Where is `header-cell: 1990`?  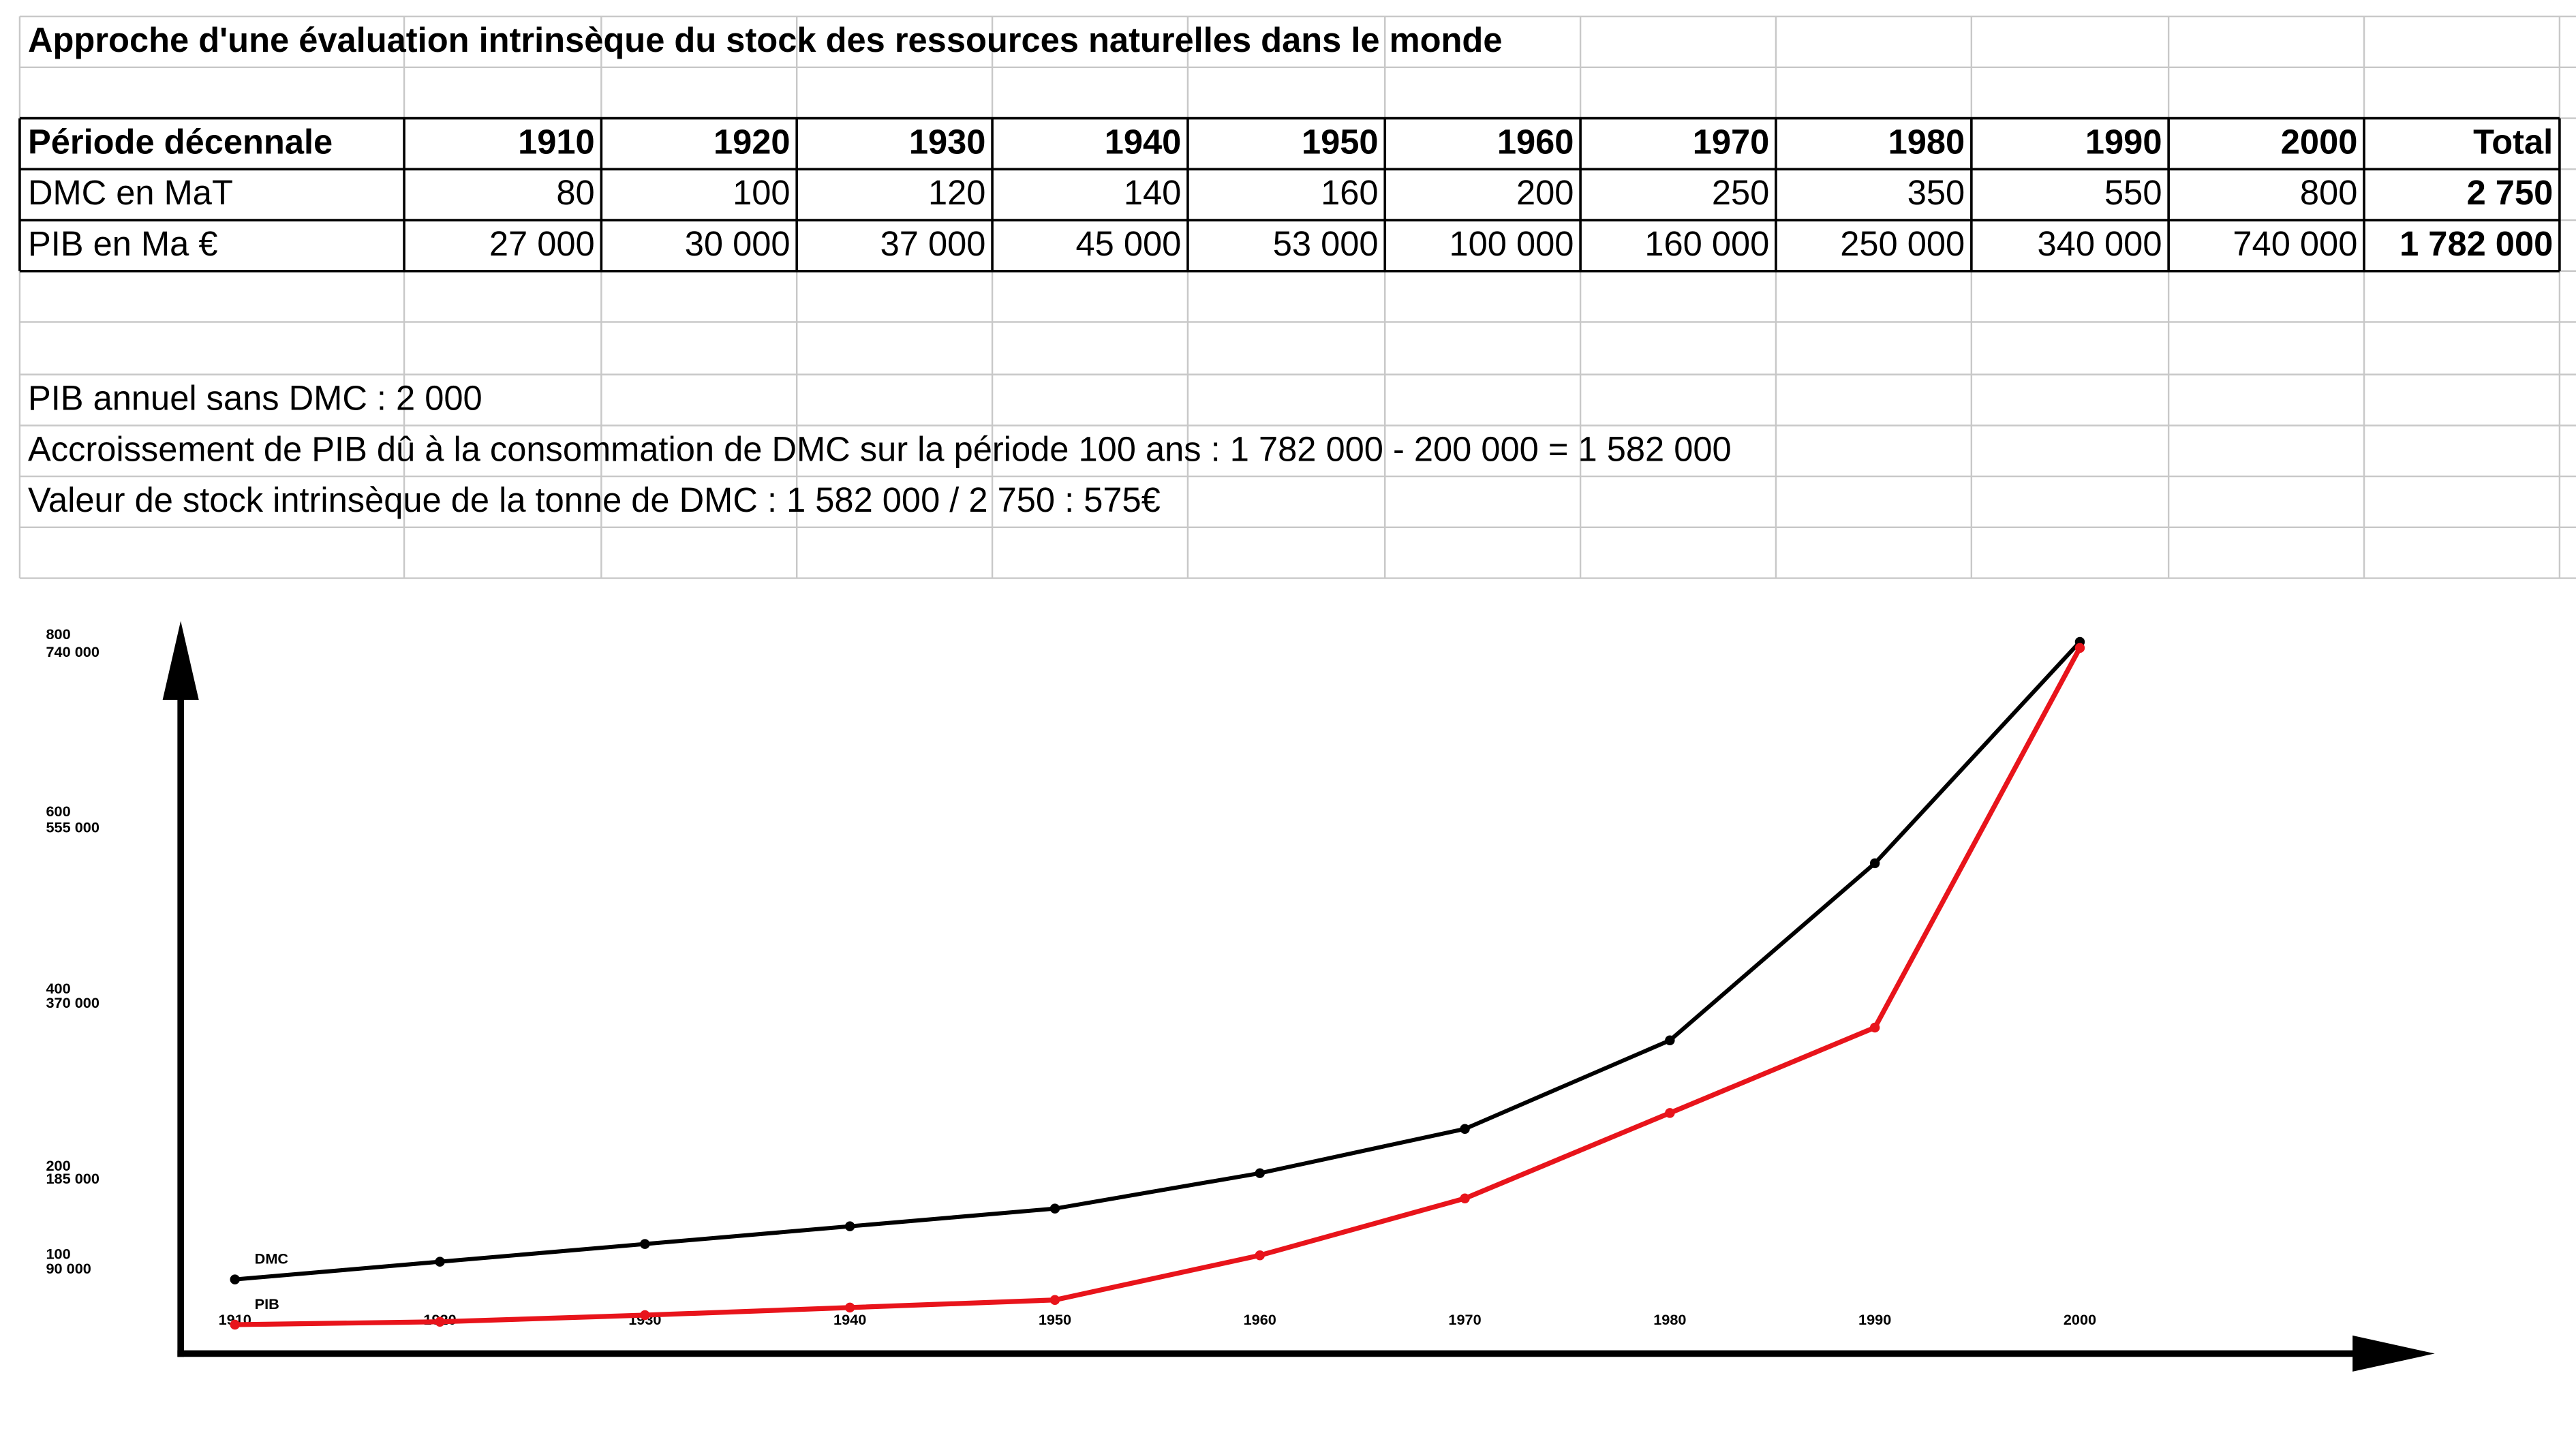
header-cell: 1990 is located at coordinates (2123, 142).